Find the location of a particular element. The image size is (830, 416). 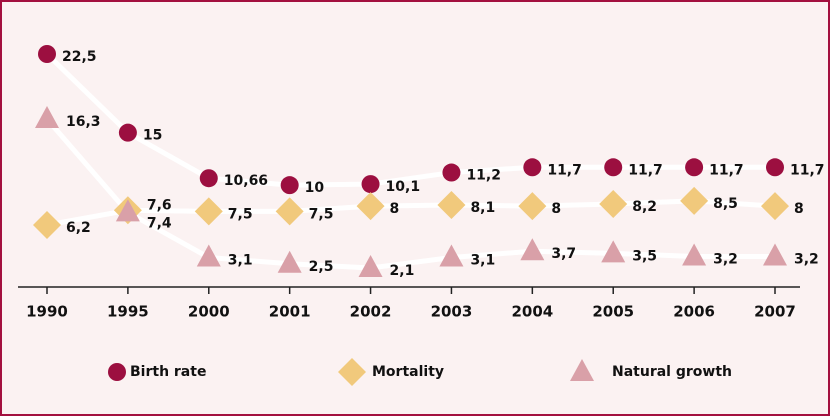

legend-label: Birth rate is located at coordinates (168, 372).